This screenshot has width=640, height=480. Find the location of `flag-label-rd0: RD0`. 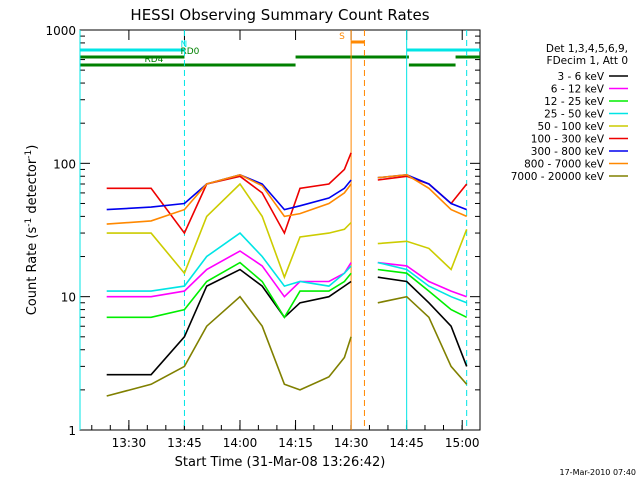

flag-label-rd0: RD0 is located at coordinates (189, 52).